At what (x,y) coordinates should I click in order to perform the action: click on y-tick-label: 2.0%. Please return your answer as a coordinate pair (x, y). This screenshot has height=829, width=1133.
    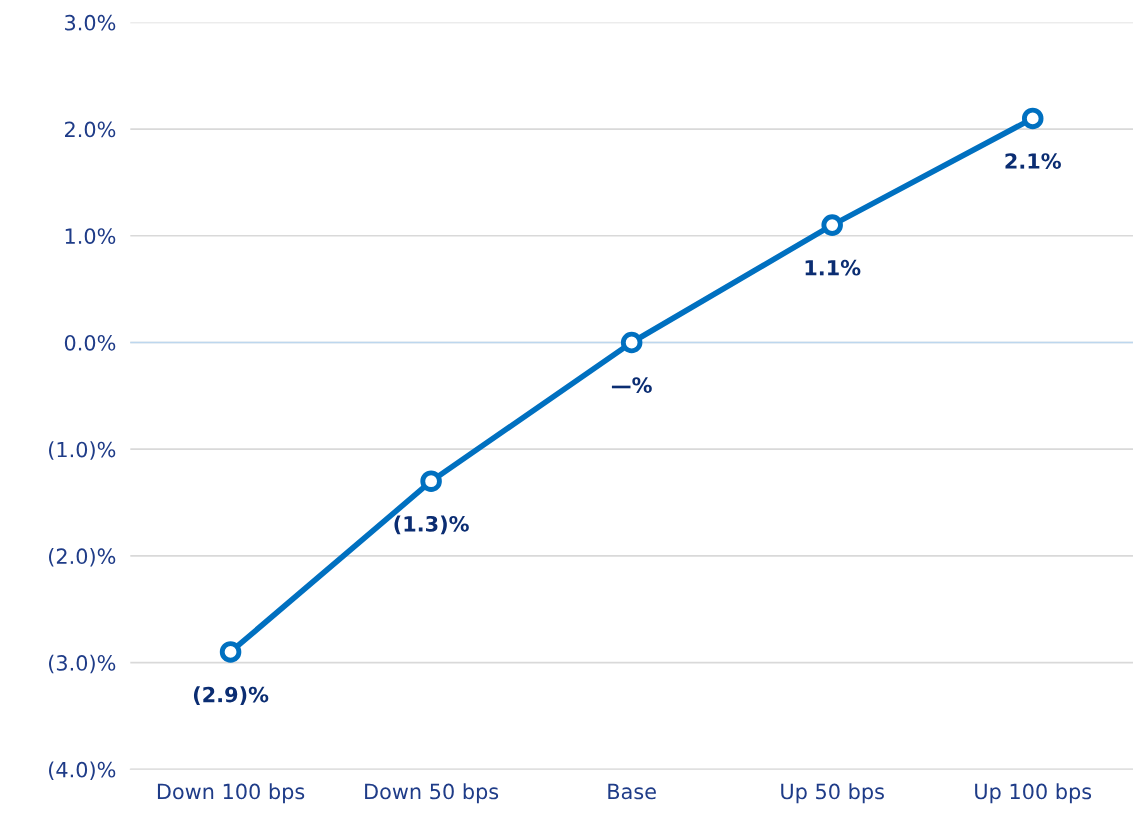
    Looking at the image, I should click on (90, 129).